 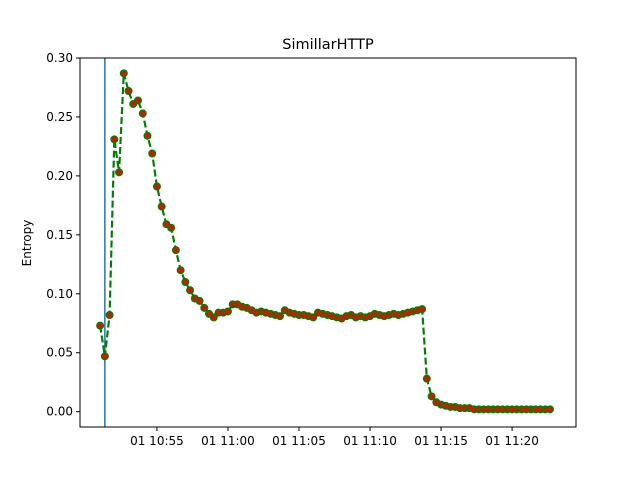 What do you see at coordinates (59, 412) in the screenshot?
I see `y-tick-label: 0.00` at bounding box center [59, 412].